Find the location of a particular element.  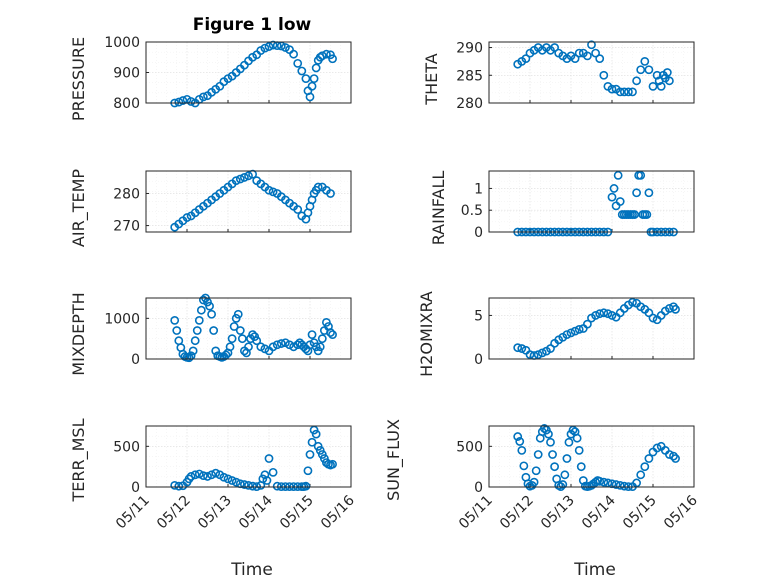

y-axis-label-sun-flux: SUN_FLUX is located at coordinates (394, 460).